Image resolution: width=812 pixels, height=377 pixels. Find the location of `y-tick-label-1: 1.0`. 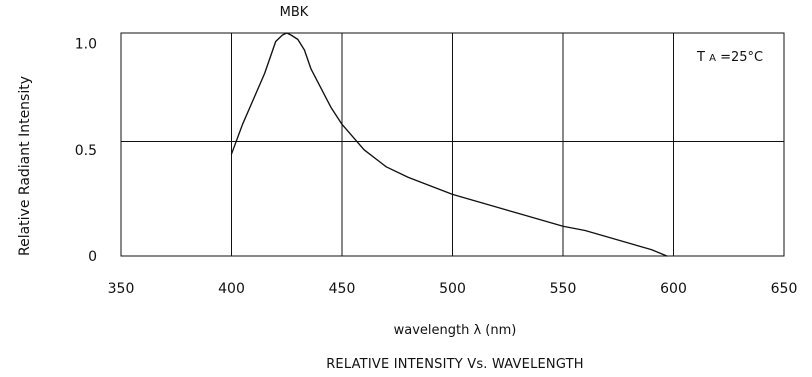

y-tick-label-1: 1.0 is located at coordinates (86, 45).